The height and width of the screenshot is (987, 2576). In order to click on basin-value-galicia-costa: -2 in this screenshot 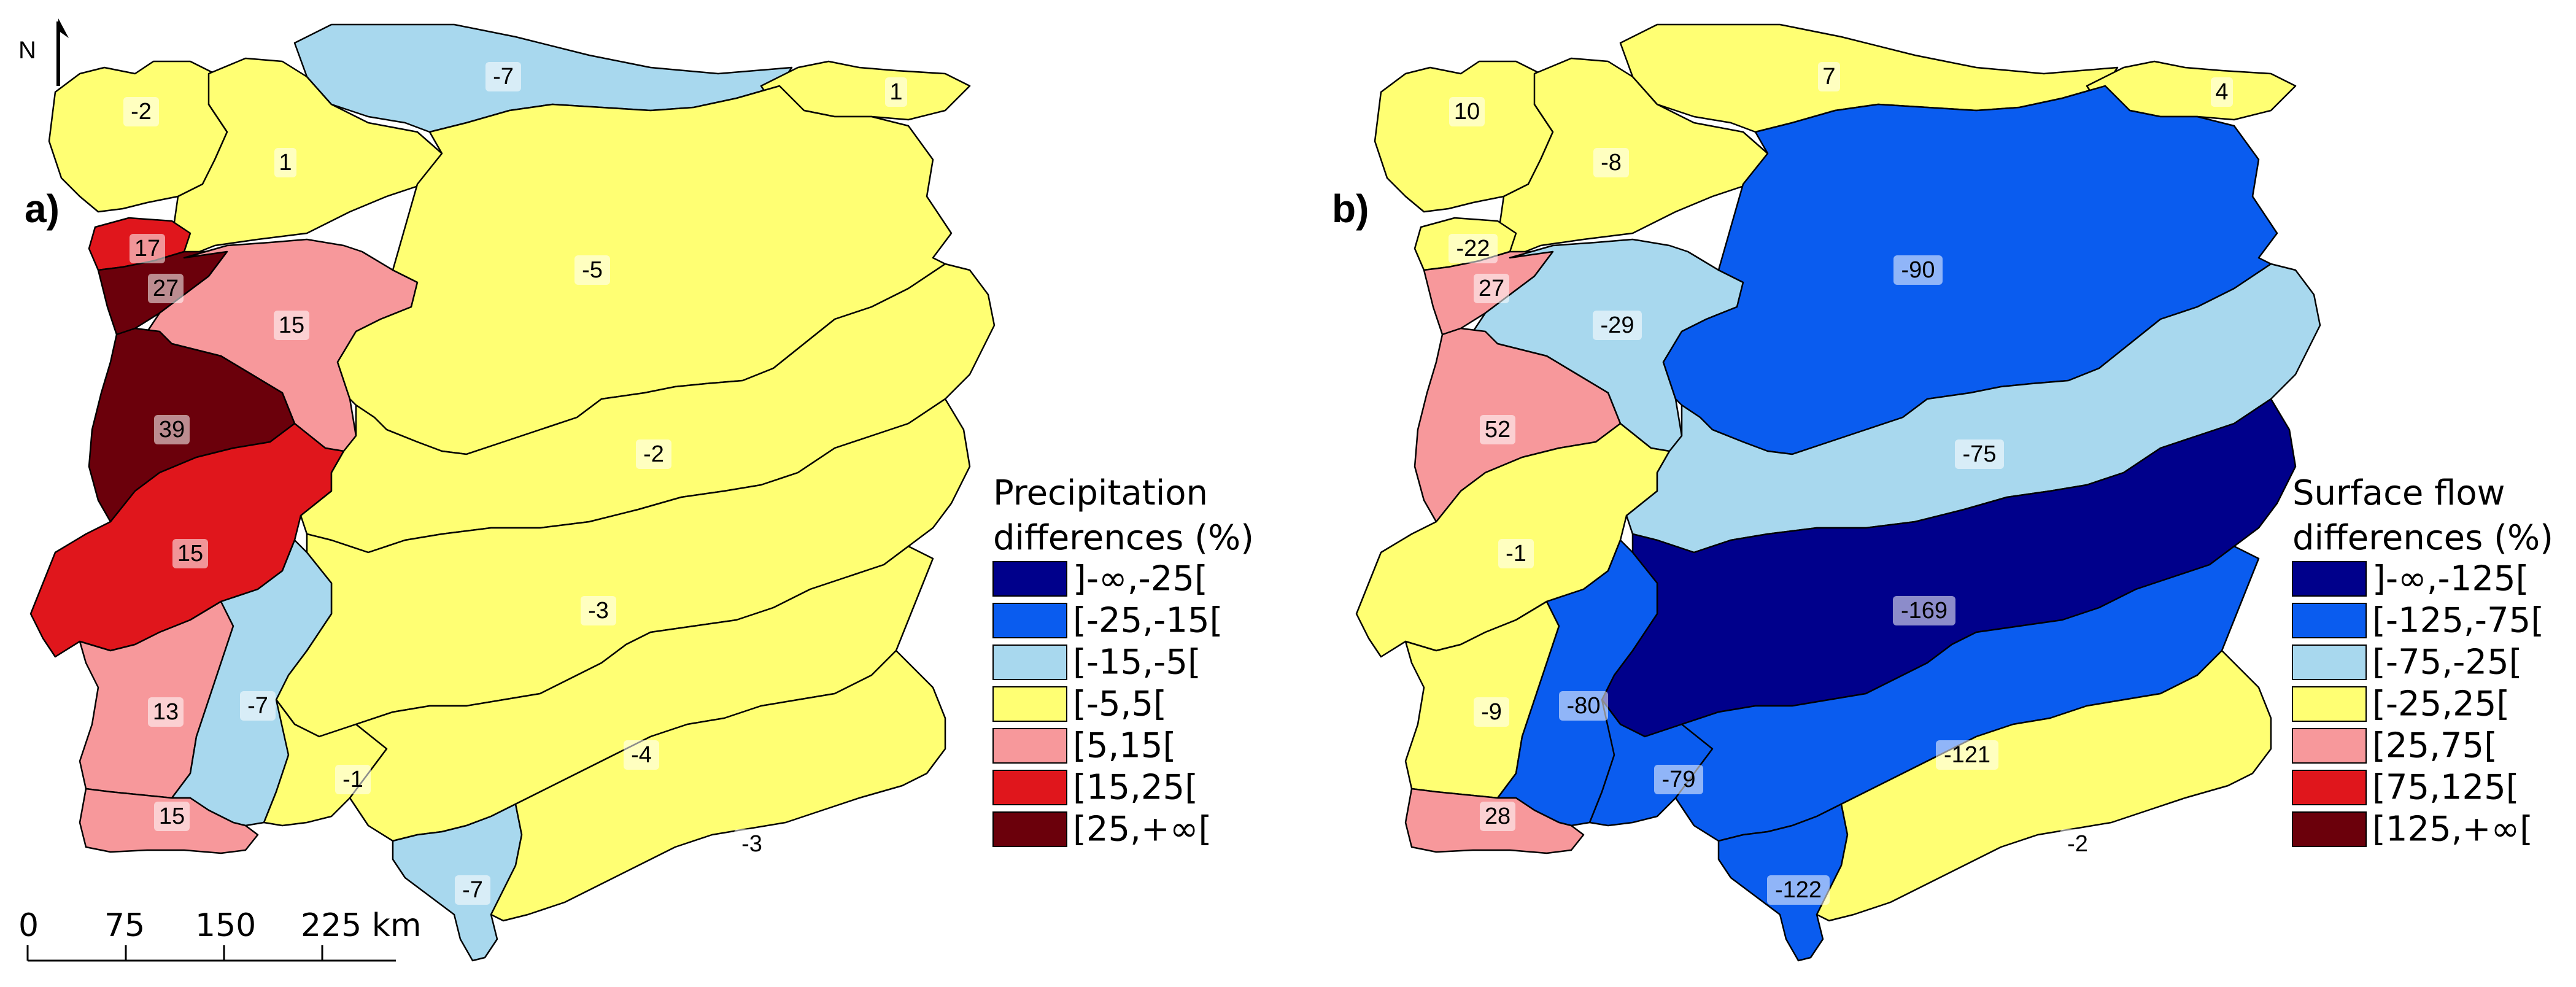, I will do `click(141, 112)`.